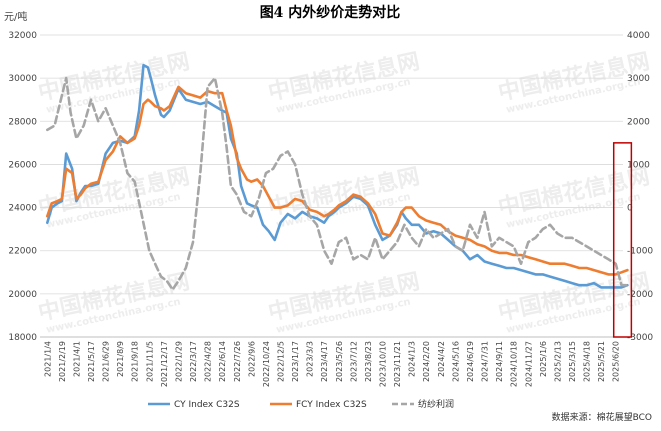 The height and width of the screenshot is (431, 661). I want to click on x-tick-label: 2023/11/21, so click(397, 364).